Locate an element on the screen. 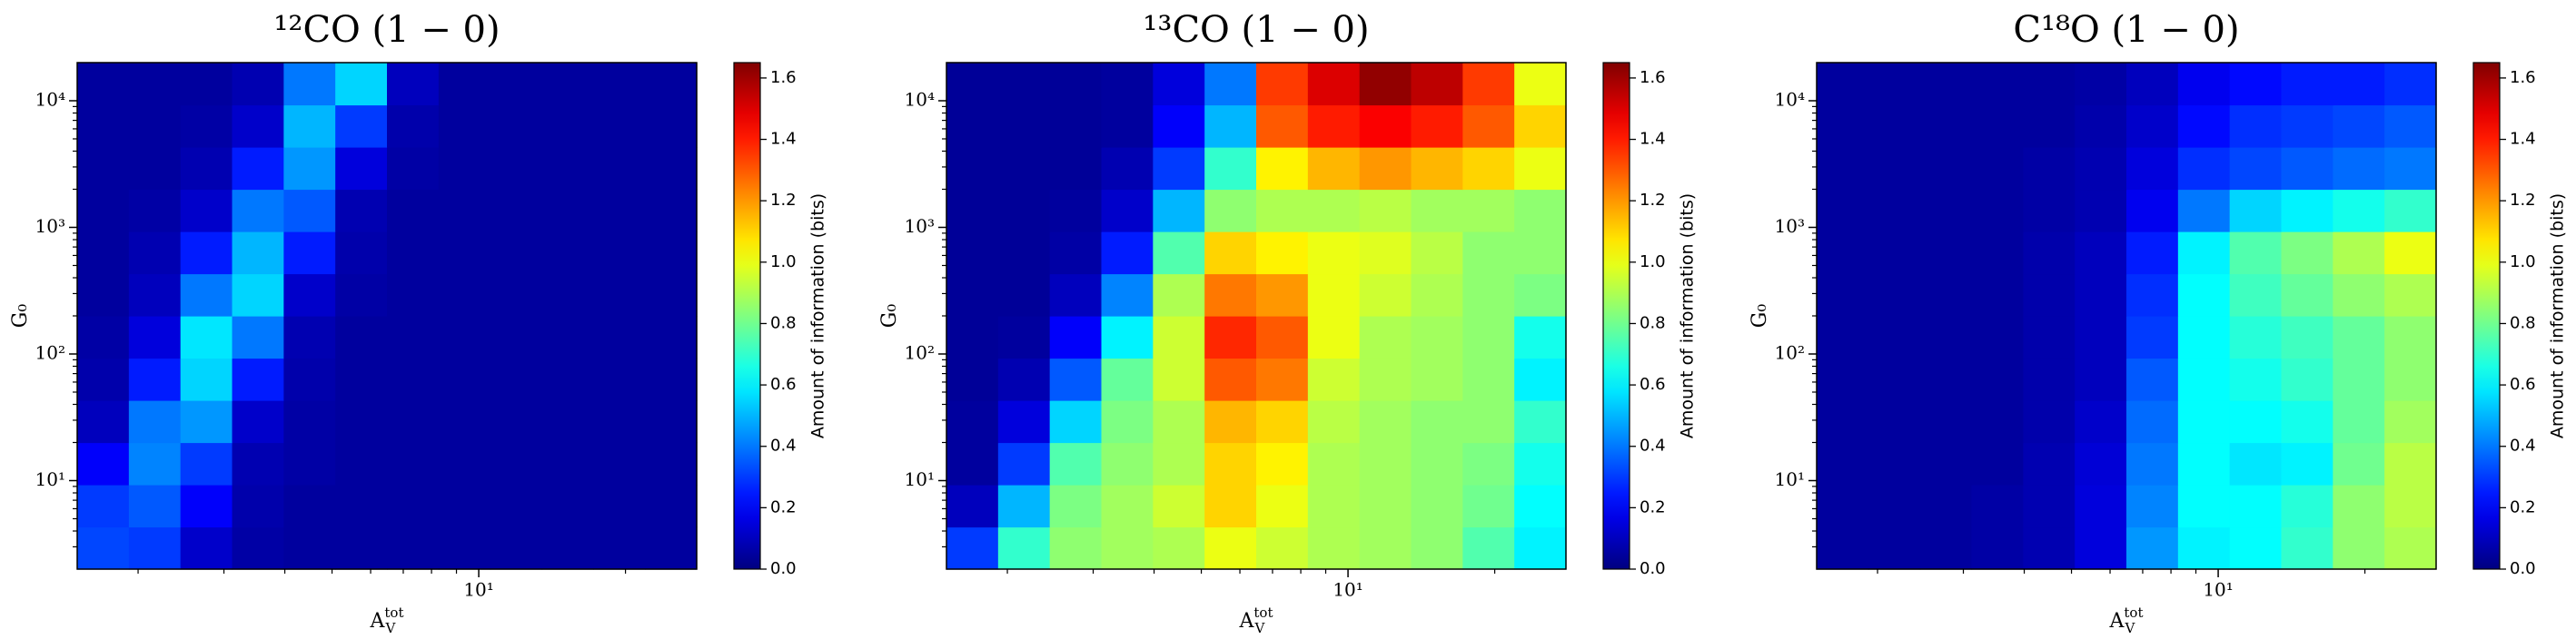 This screenshot has height=639, width=2576. colorbar-tick-label: 0.6 is located at coordinates (2523, 384).